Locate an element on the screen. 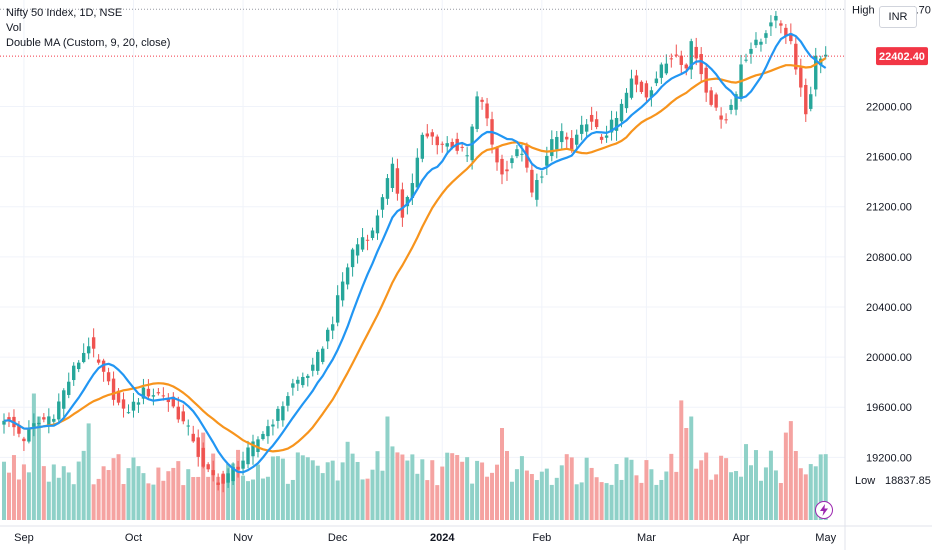  lightning-icon is located at coordinates (824, 510).